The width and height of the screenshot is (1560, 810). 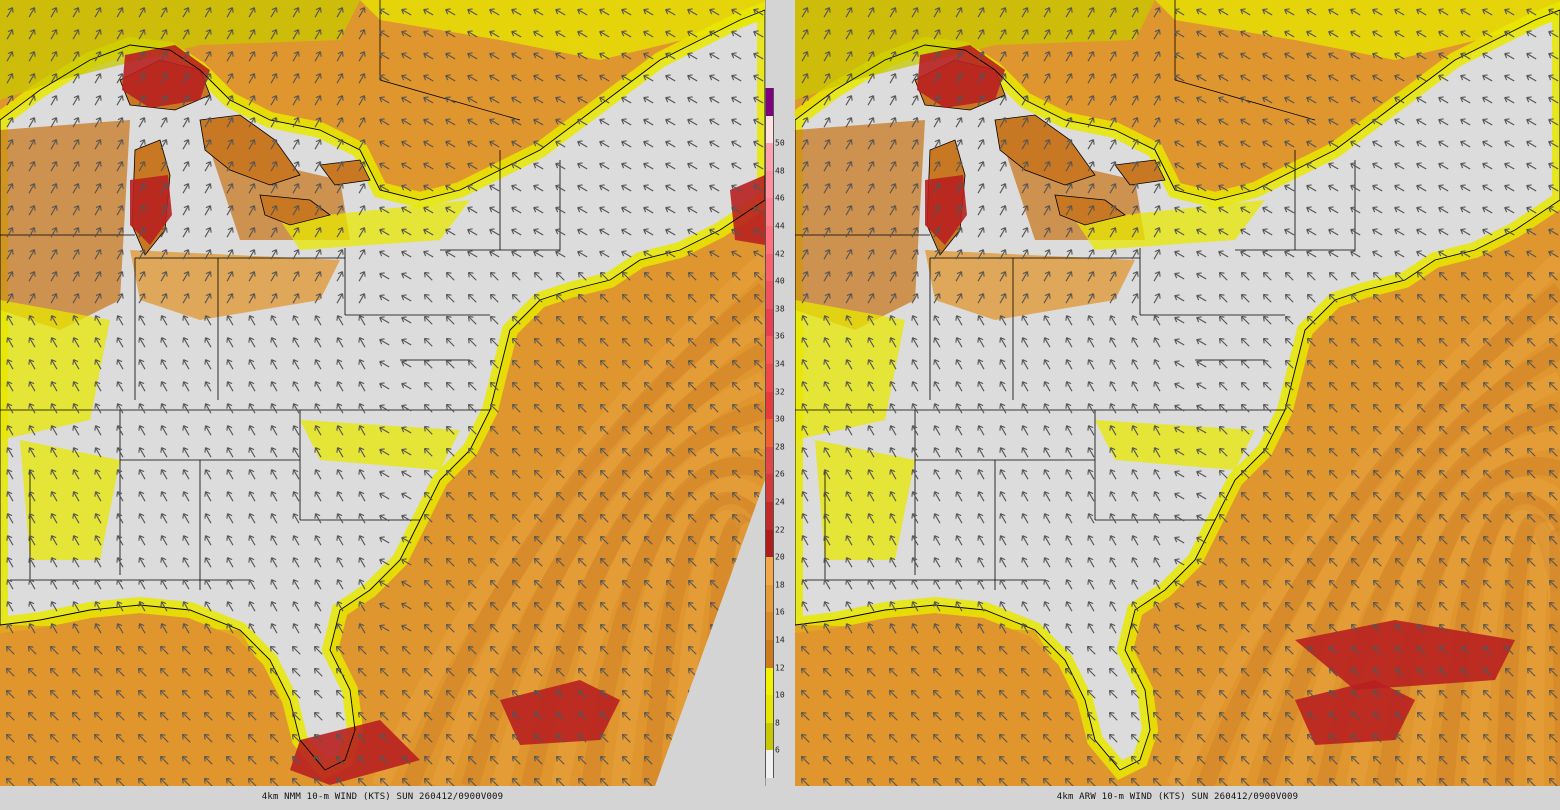 What do you see at coordinates (780, 502) in the screenshot?
I see `legend-tick-label: 24` at bounding box center [780, 502].